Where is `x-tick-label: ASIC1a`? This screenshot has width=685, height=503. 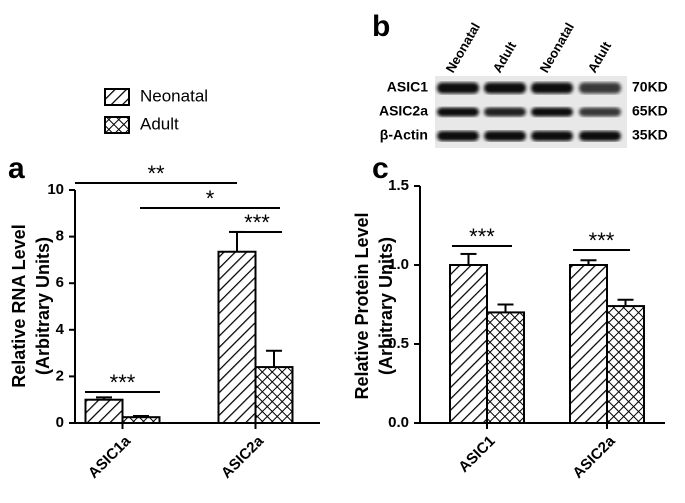 x-tick-label: ASIC1a is located at coordinates (110, 457).